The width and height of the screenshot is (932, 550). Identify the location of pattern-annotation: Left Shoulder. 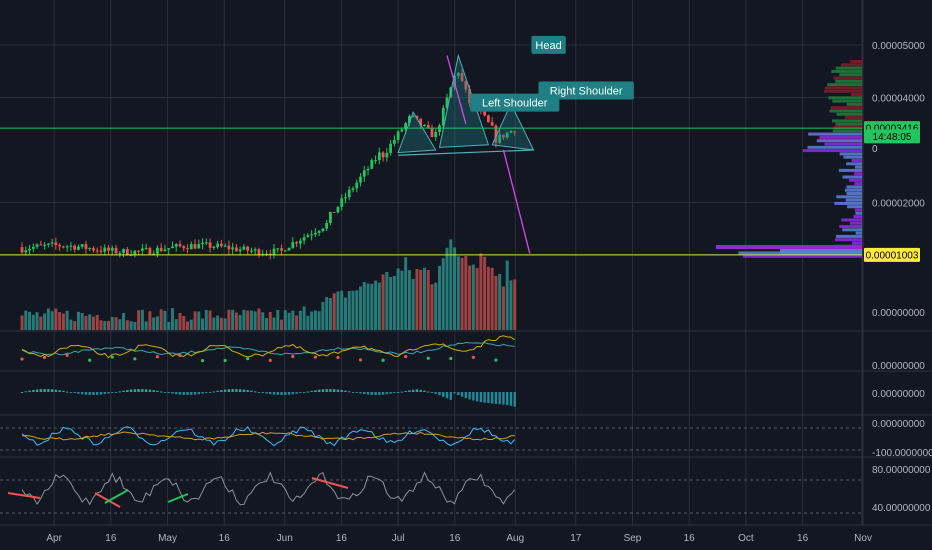
(515, 102).